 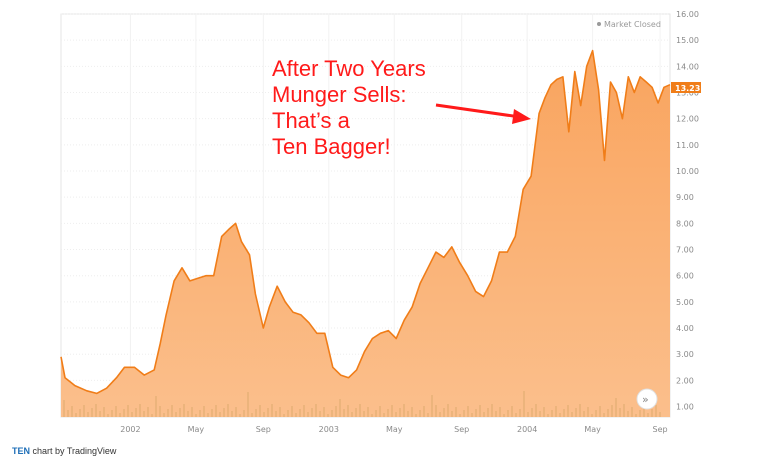 I want to click on double-chevron-right-icon: », so click(x=645, y=399).